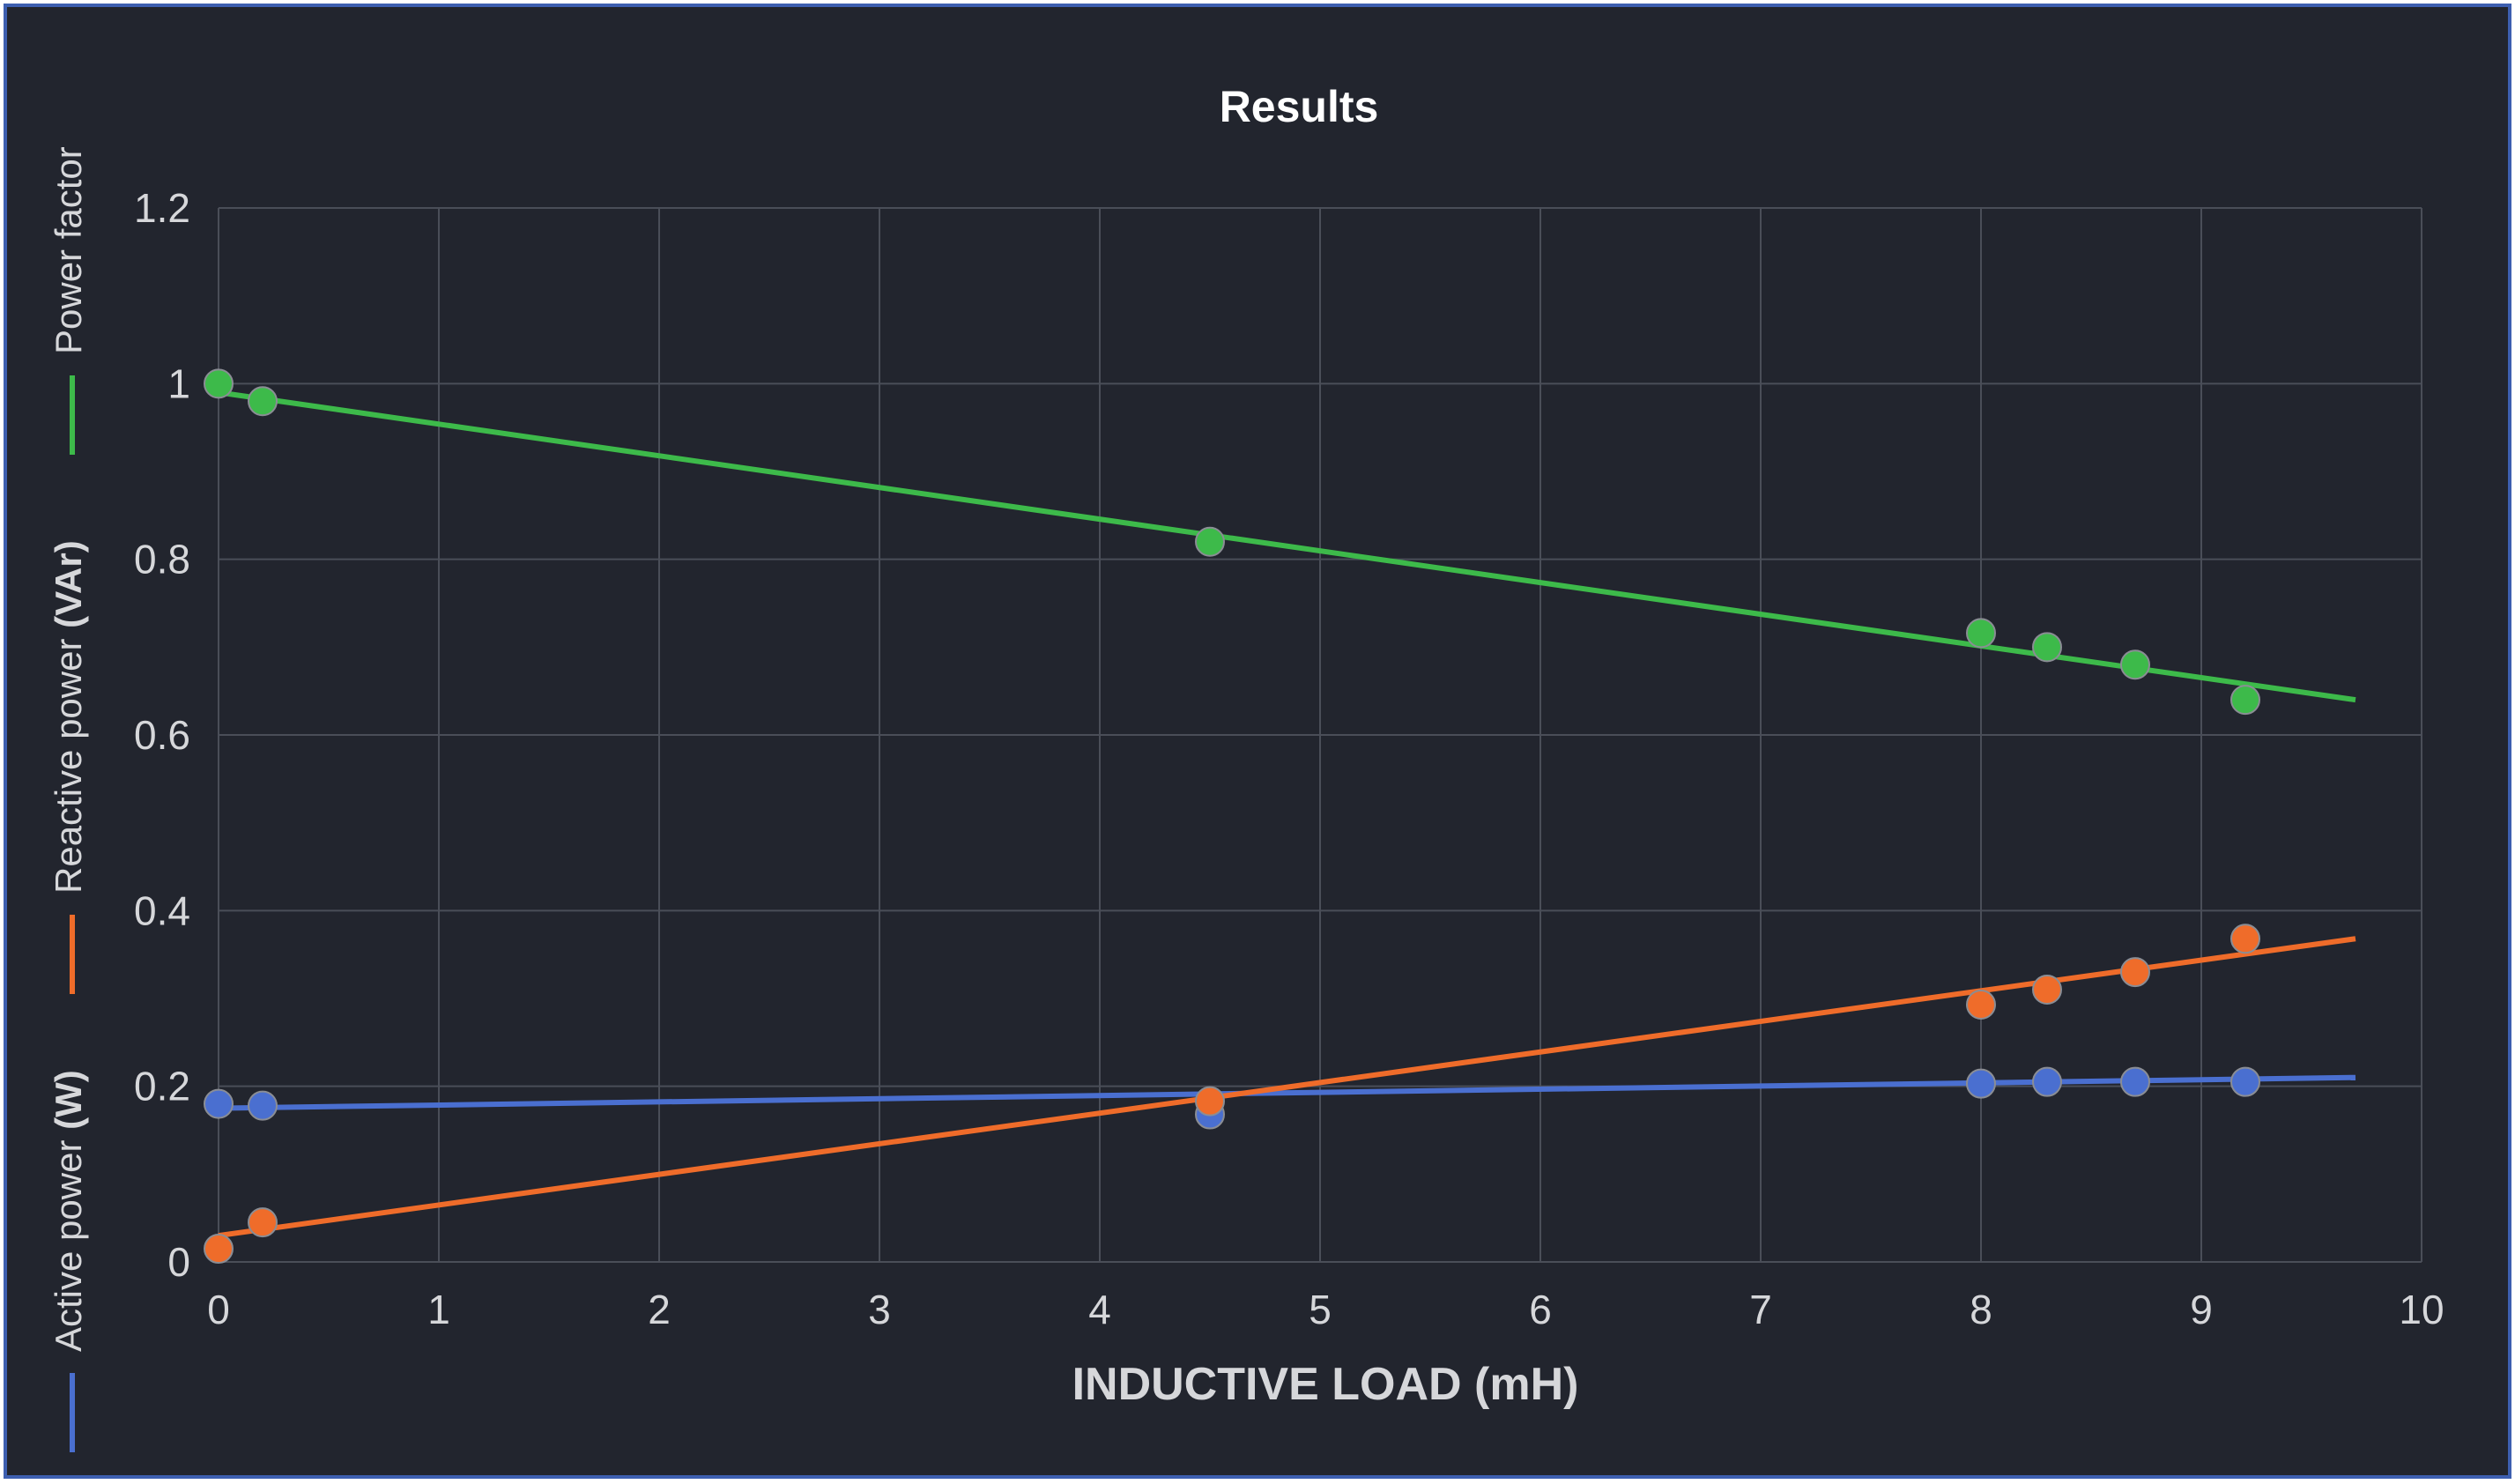 The image size is (2515, 1484). What do you see at coordinates (1299, 106) in the screenshot?
I see `chart-title: Results` at bounding box center [1299, 106].